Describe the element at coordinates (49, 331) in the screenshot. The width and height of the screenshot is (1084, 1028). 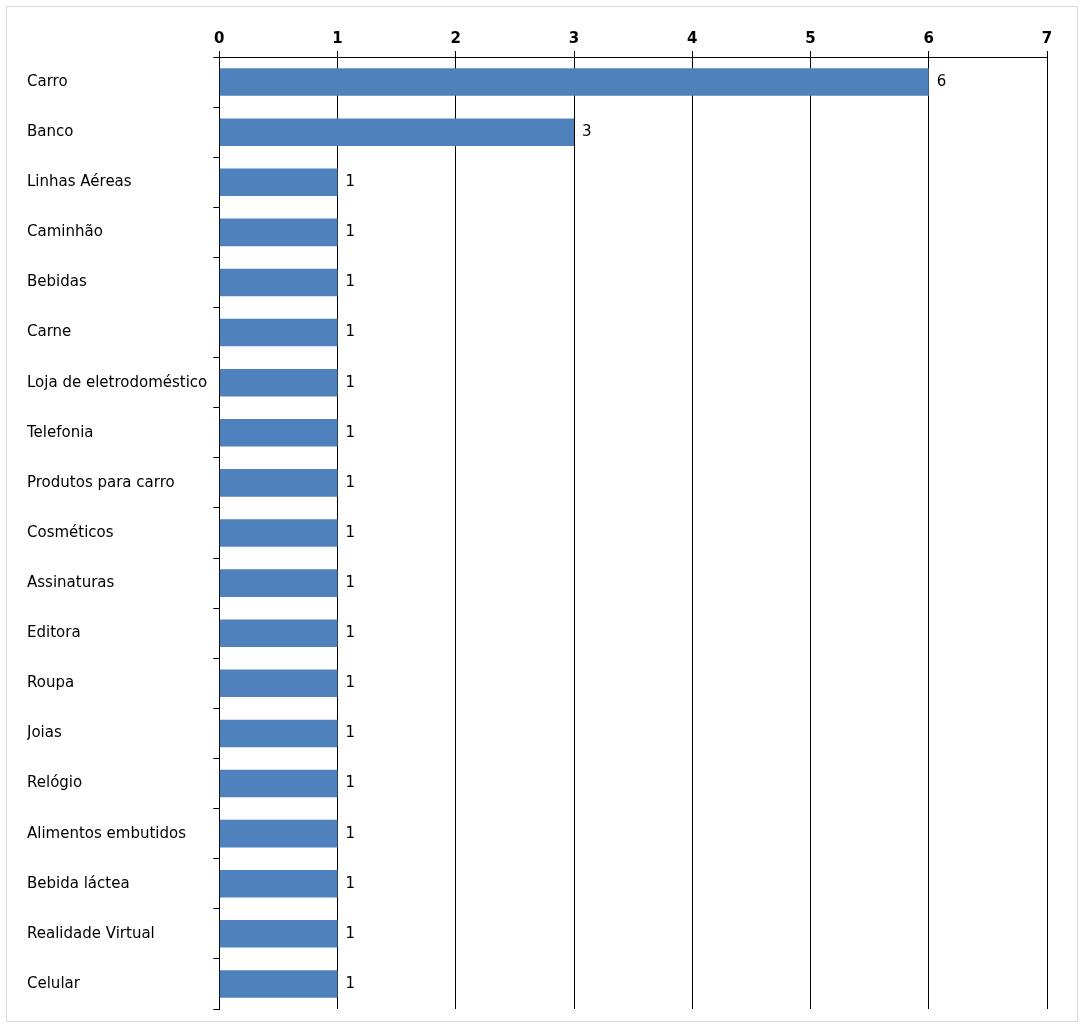
I see `y-tick-label: Carne` at that location.